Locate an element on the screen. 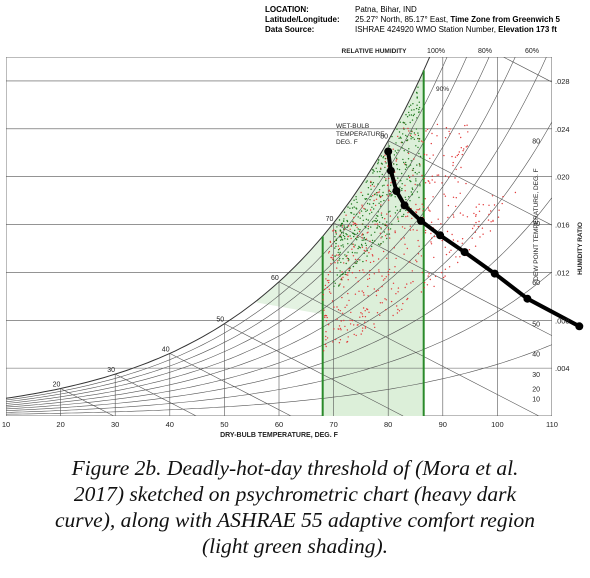  dew-point-tick-label: 70 is located at coordinates (536, 224).